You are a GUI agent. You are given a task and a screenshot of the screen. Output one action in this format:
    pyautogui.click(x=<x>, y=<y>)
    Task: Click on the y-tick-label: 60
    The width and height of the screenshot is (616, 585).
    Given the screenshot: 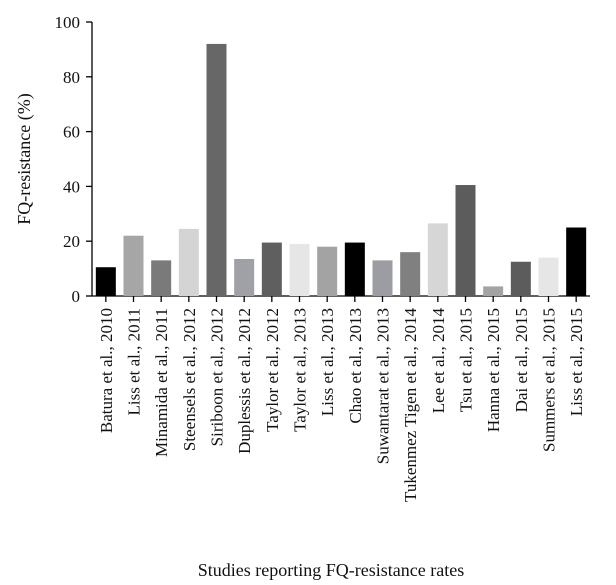 What is the action you would take?
    pyautogui.click(x=71, y=132)
    